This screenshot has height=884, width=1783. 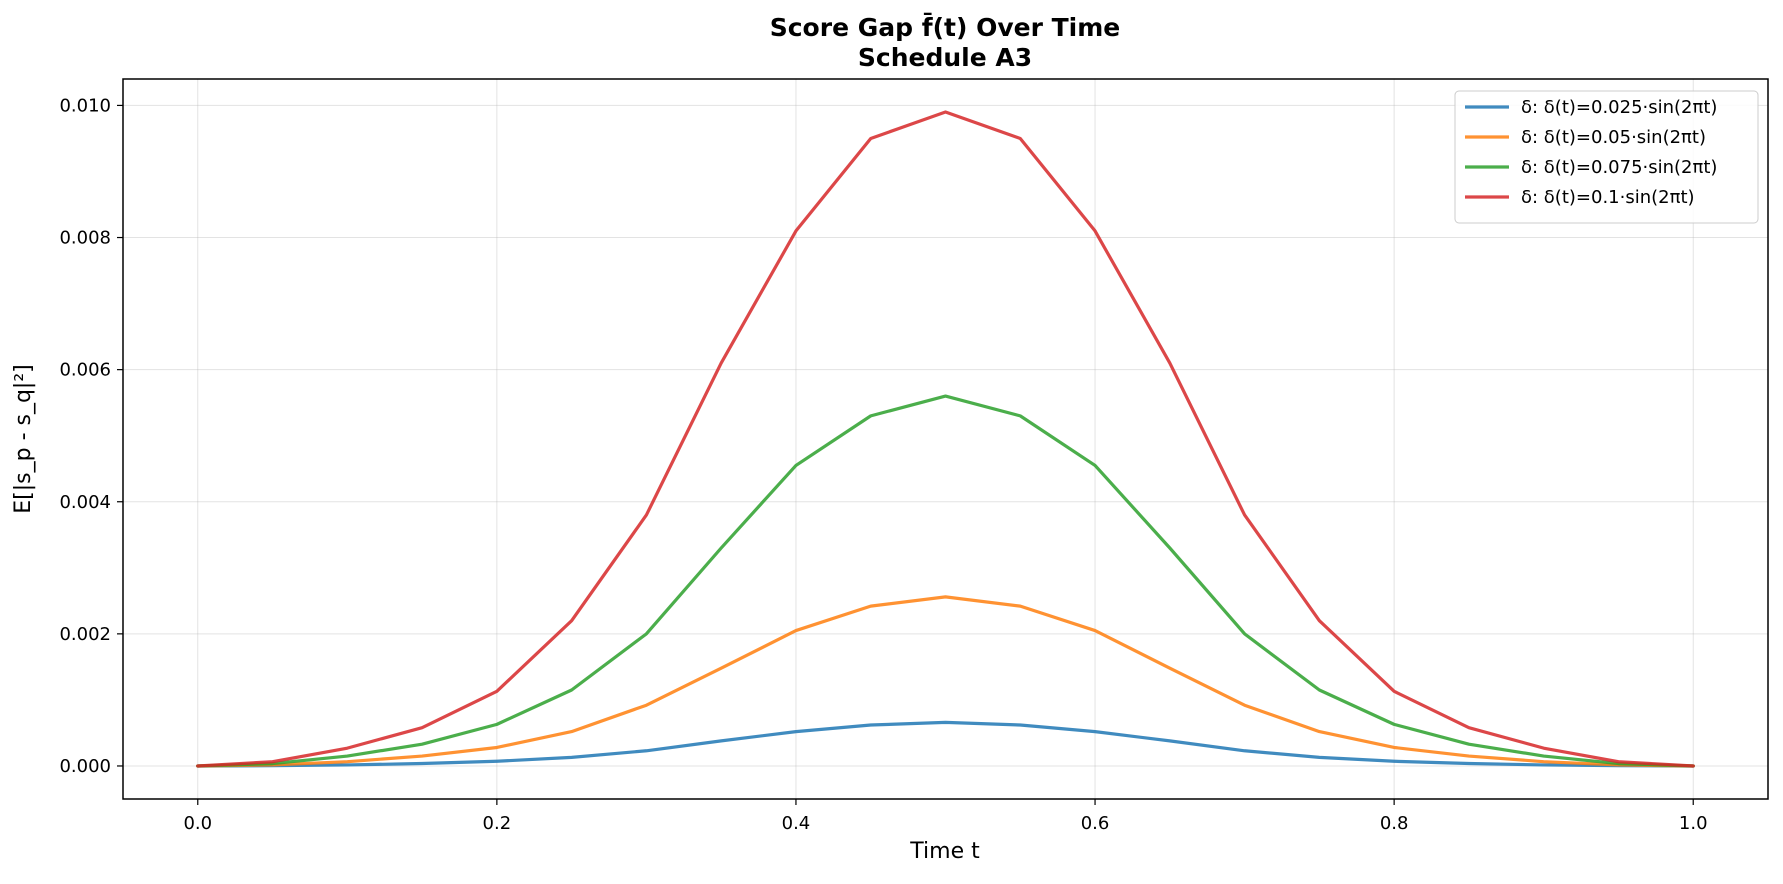 What do you see at coordinates (944, 851) in the screenshot?
I see `x-axis-label: Time t` at bounding box center [944, 851].